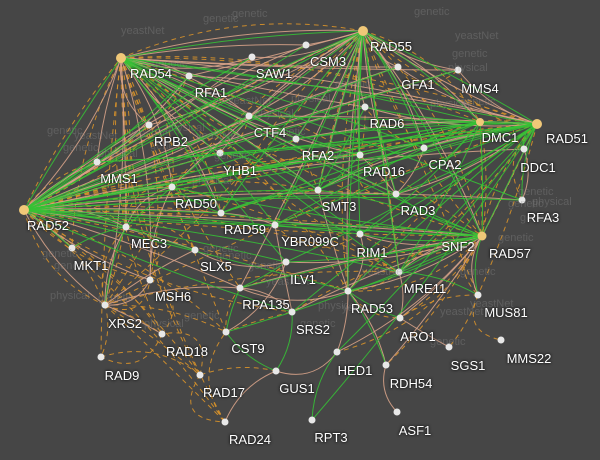 This screenshot has height=460, width=600. What do you see at coordinates (97, 162) in the screenshot?
I see `graph-node-mms1` at bounding box center [97, 162].